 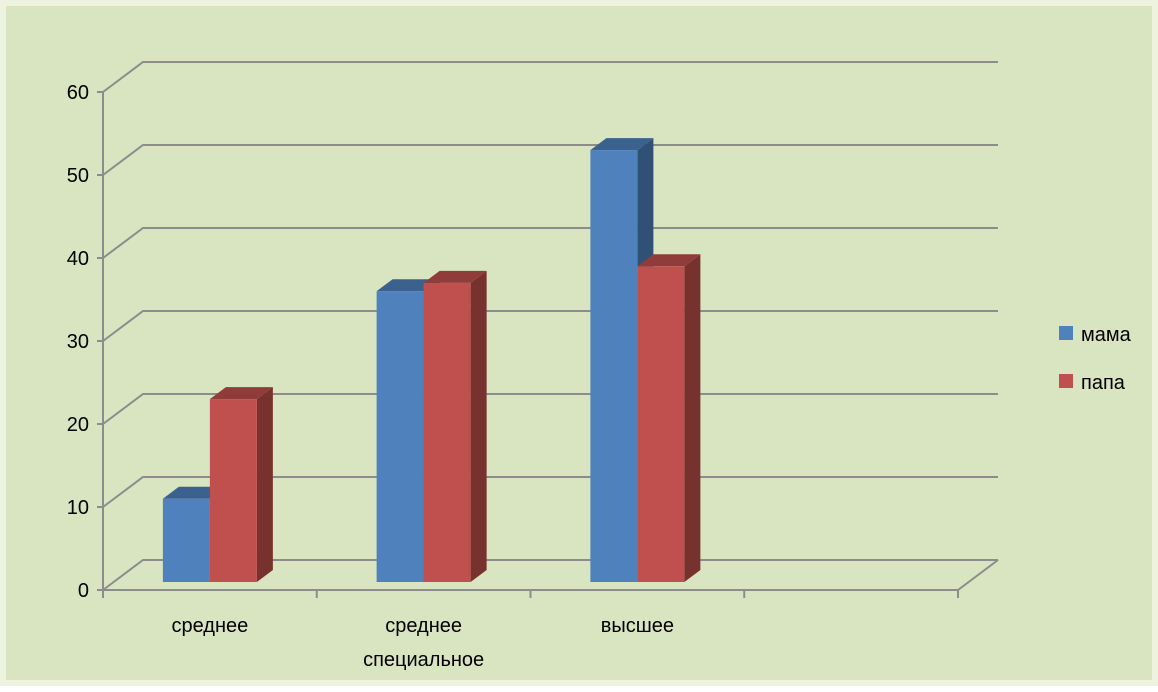 What do you see at coordinates (1106, 335) in the screenshot?
I see `legend-label: мама` at bounding box center [1106, 335].